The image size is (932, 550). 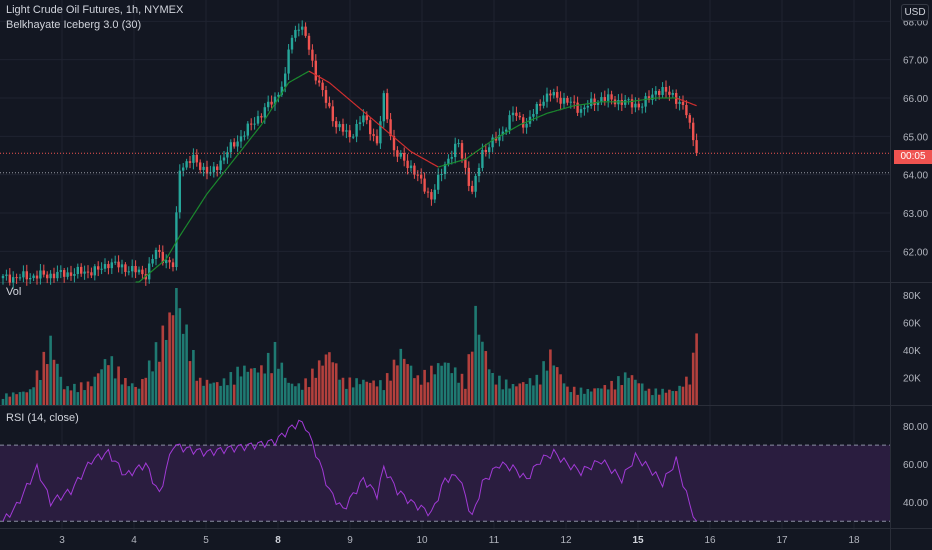 I want to click on rsi-line, so click(x=349, y=470).